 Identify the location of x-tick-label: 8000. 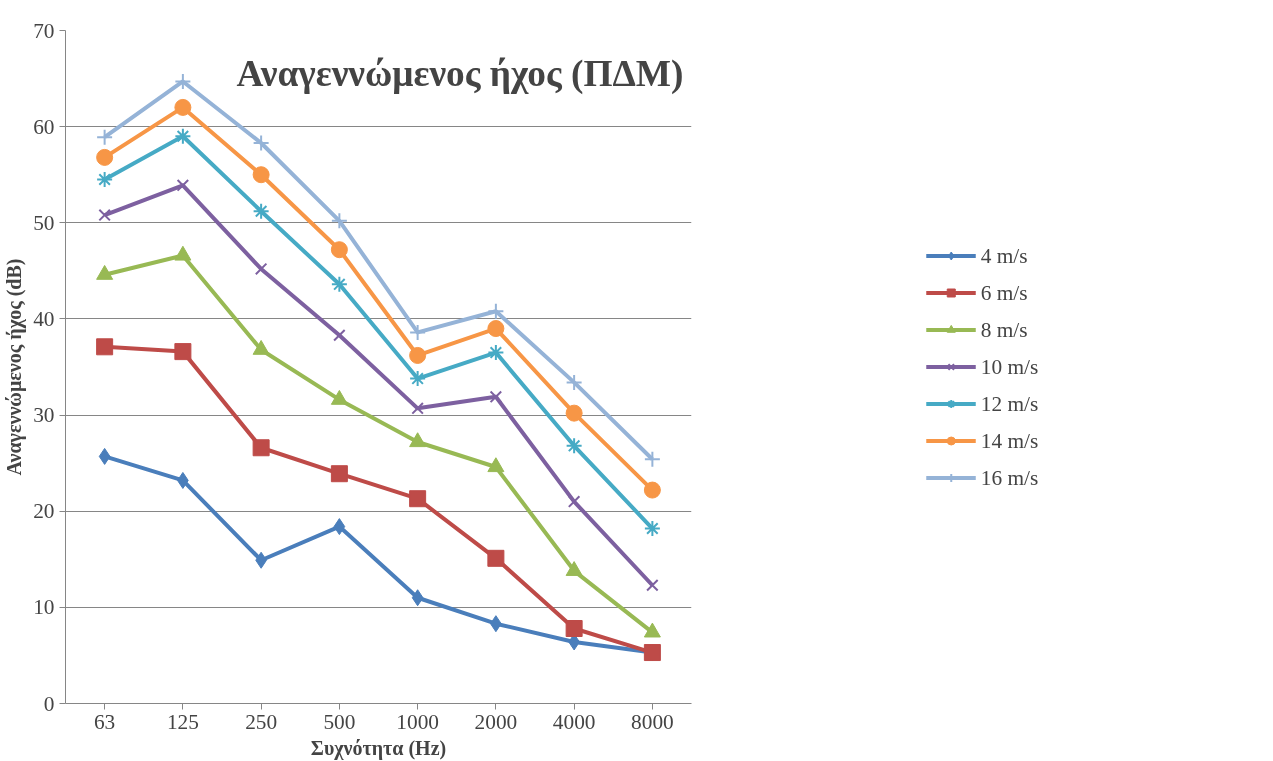
(652, 721).